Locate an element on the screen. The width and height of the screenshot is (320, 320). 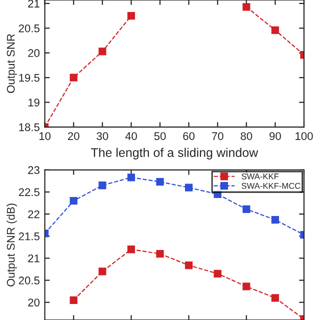
x-tick-label: 80 is located at coordinates (246, 136).